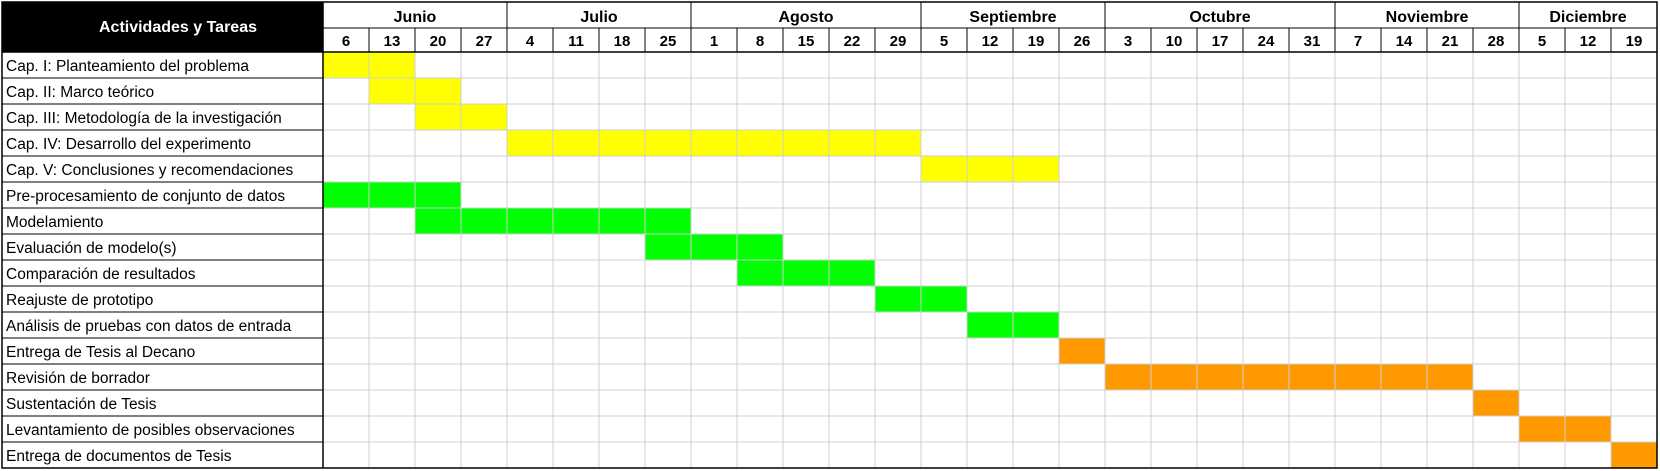 The height and width of the screenshot is (471, 1660). What do you see at coordinates (438, 41) in the screenshot?
I see `week-label: 20` at bounding box center [438, 41].